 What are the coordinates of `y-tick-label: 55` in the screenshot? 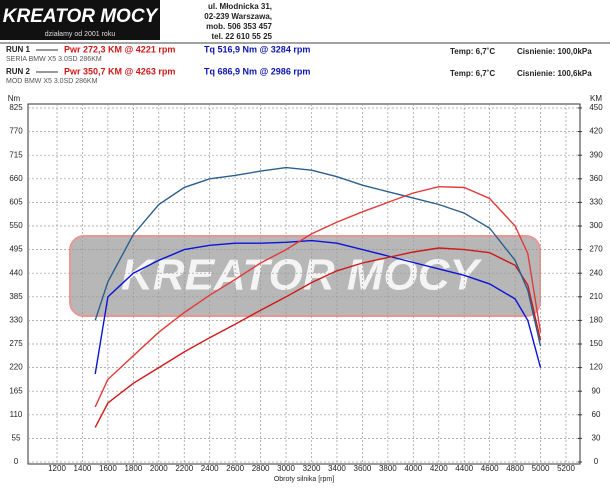 It's located at (16, 438).